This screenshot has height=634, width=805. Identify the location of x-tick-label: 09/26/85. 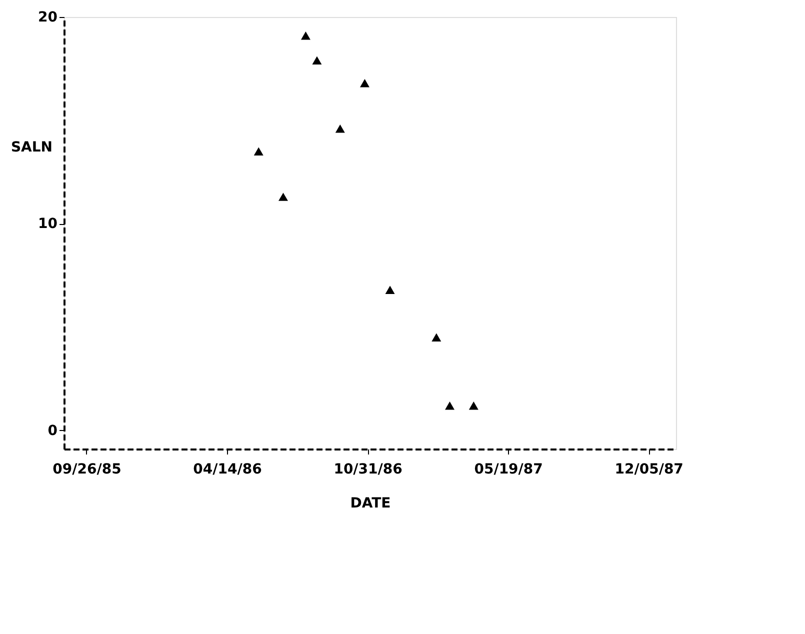
(87, 470).